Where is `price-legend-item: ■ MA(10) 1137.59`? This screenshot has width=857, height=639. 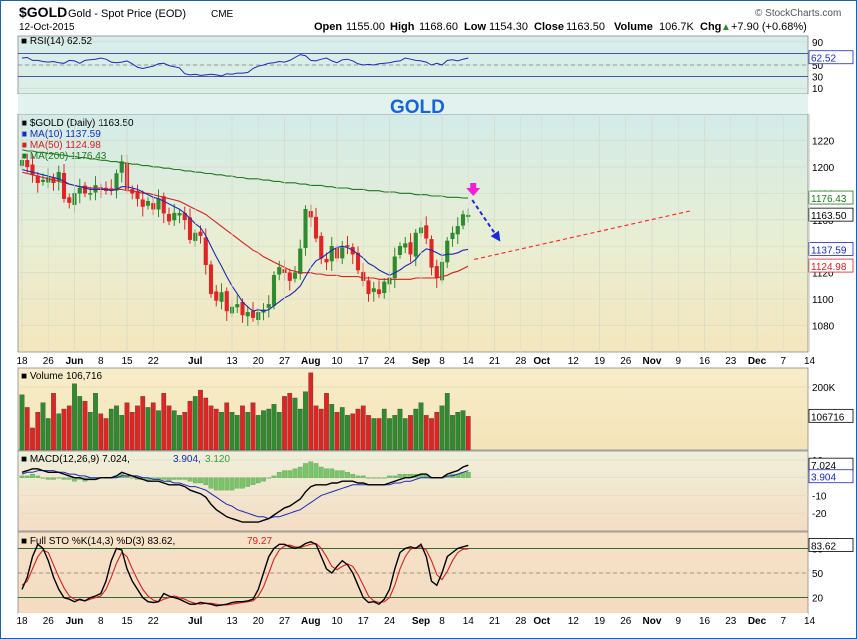 price-legend-item: ■ MA(10) 1137.59 is located at coordinates (61, 134).